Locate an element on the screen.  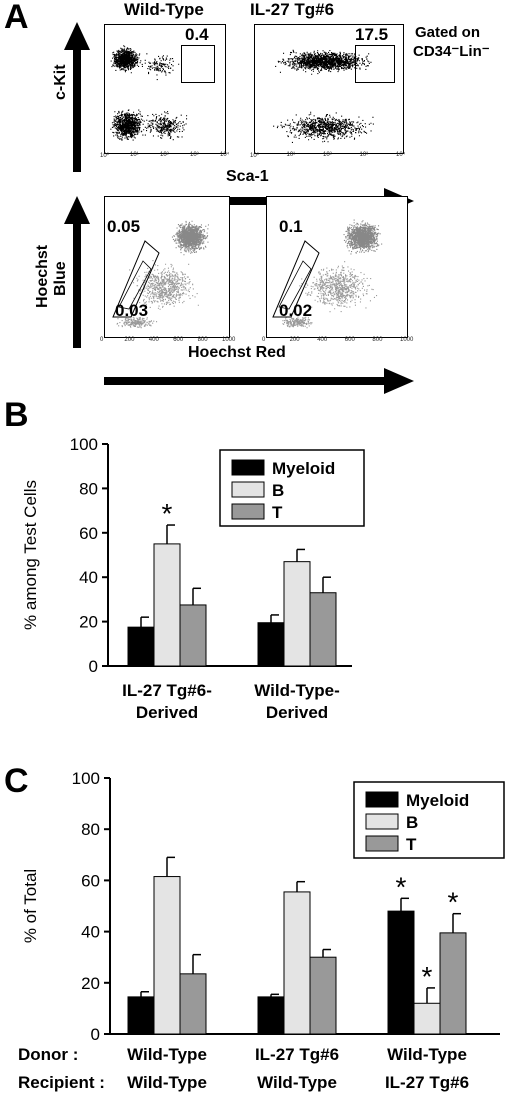
axis-tick-label: 0 is located at coordinates (102, 340).